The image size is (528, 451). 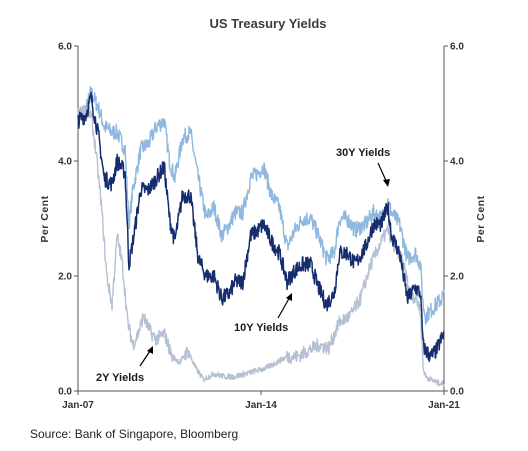 I want to click on y-tick-label-left: 2.0, so click(x=65, y=277).